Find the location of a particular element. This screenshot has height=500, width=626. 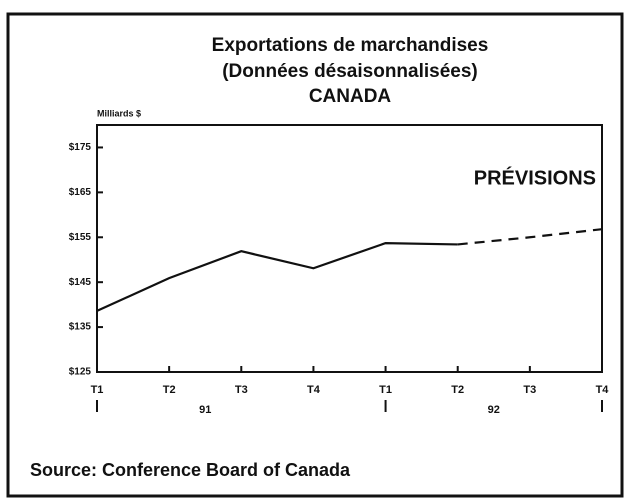

source: Source: Conference Board of Canada is located at coordinates (190, 470).